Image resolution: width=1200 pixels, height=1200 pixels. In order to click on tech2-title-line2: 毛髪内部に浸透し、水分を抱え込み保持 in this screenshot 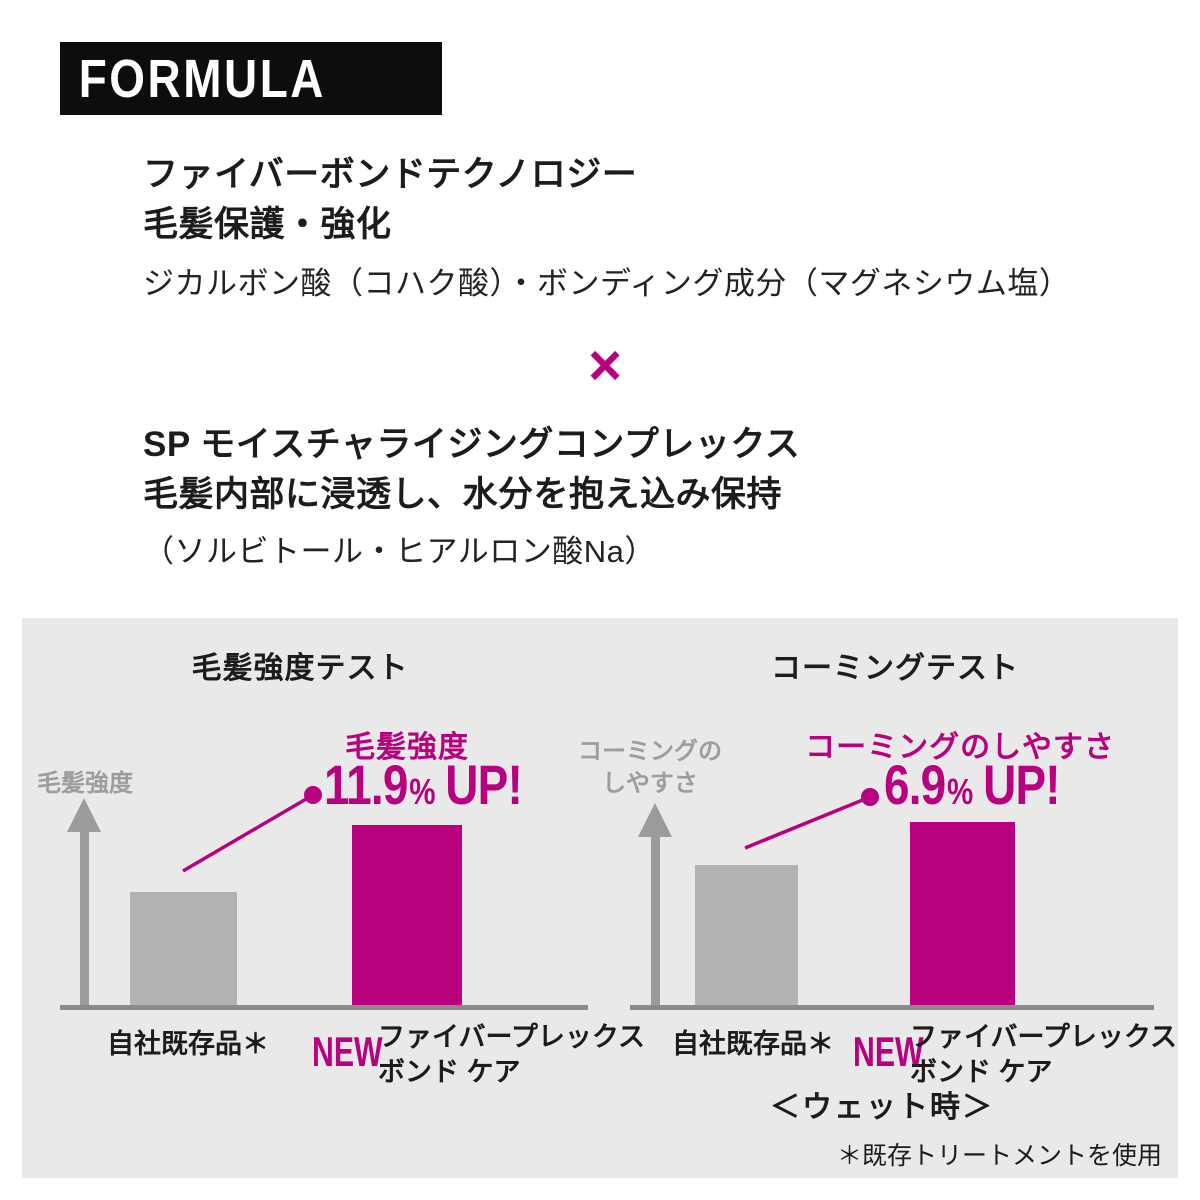, I will do `click(463, 494)`.